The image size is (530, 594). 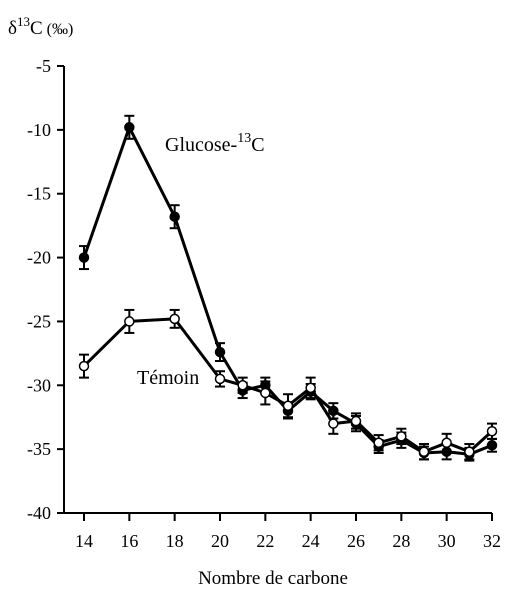 What do you see at coordinates (39, 449) in the screenshot?
I see `y-tick-label: -35` at bounding box center [39, 449].